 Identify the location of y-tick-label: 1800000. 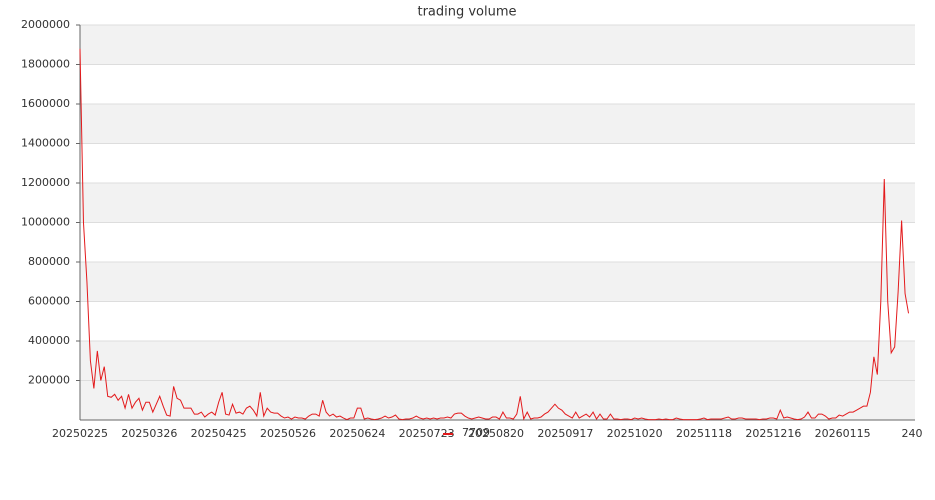
(45, 64).